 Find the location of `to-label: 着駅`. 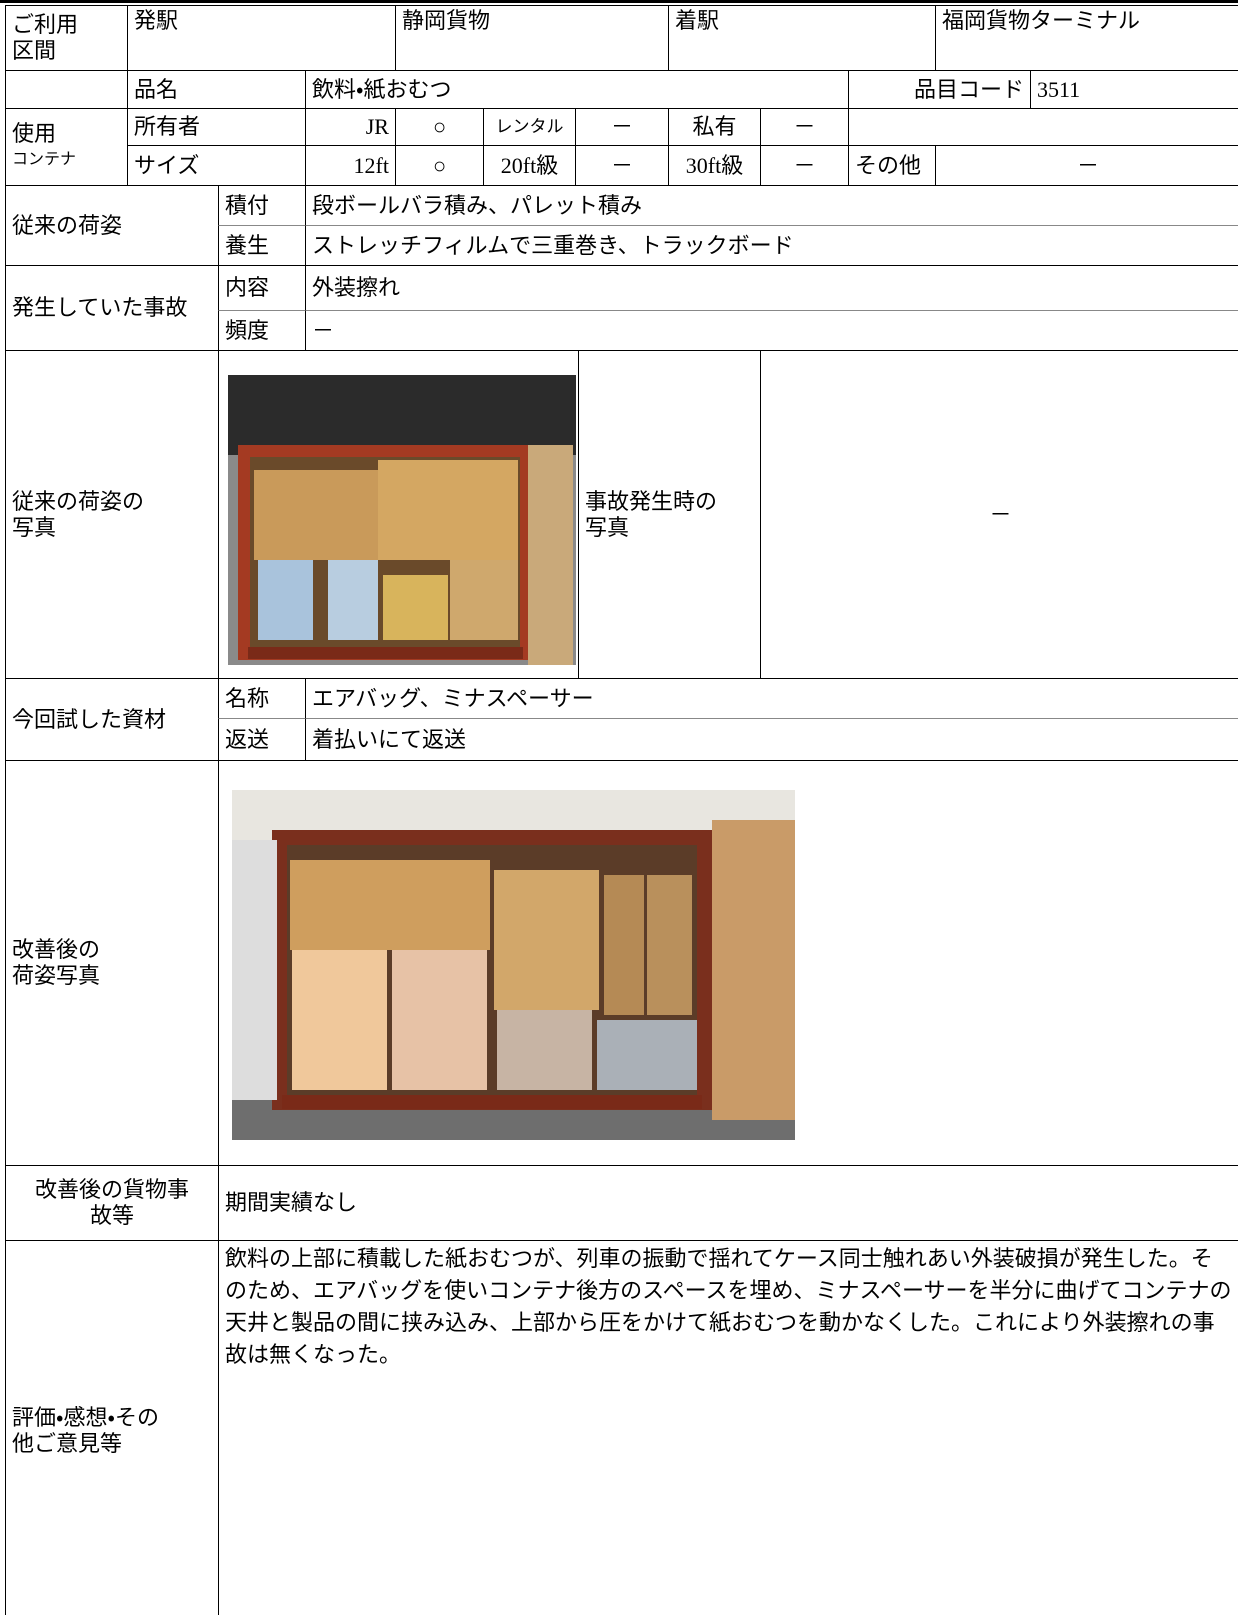

to-label: 着駅 is located at coordinates (801, 37).